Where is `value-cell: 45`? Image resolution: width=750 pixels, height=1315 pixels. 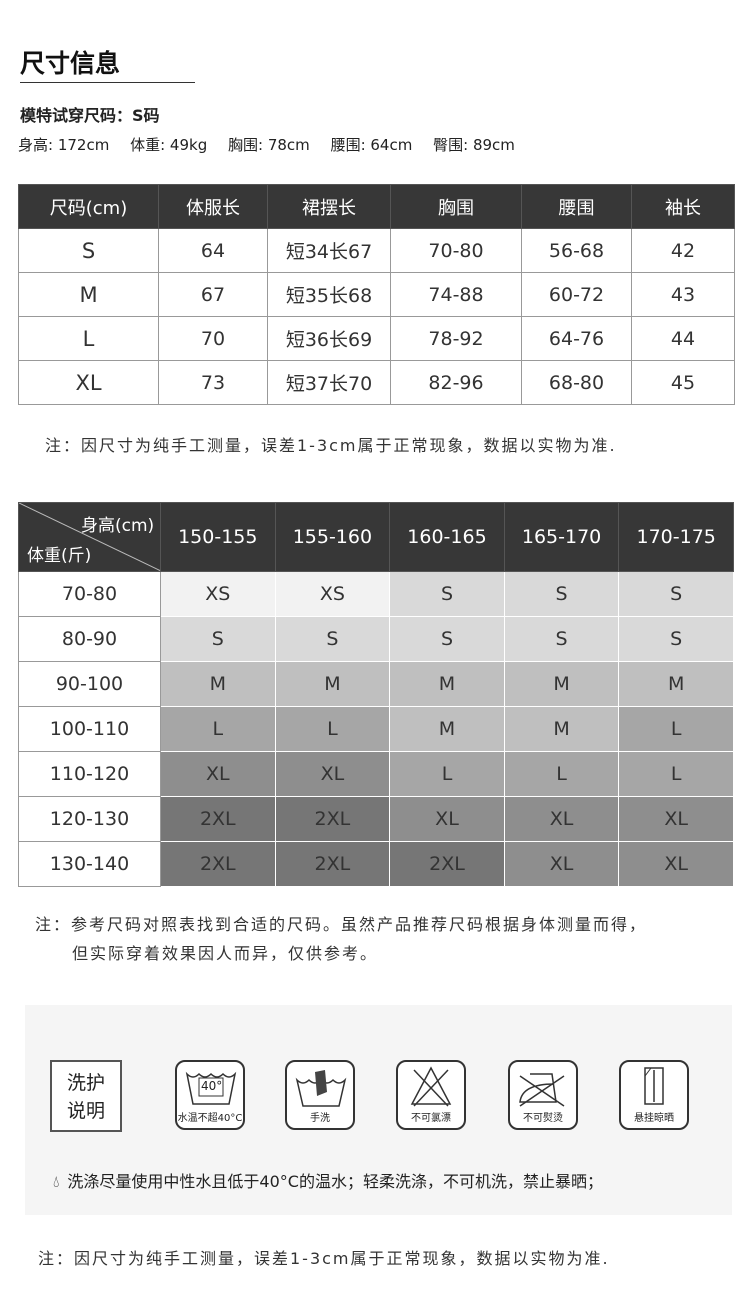 value-cell: 45 is located at coordinates (683, 382).